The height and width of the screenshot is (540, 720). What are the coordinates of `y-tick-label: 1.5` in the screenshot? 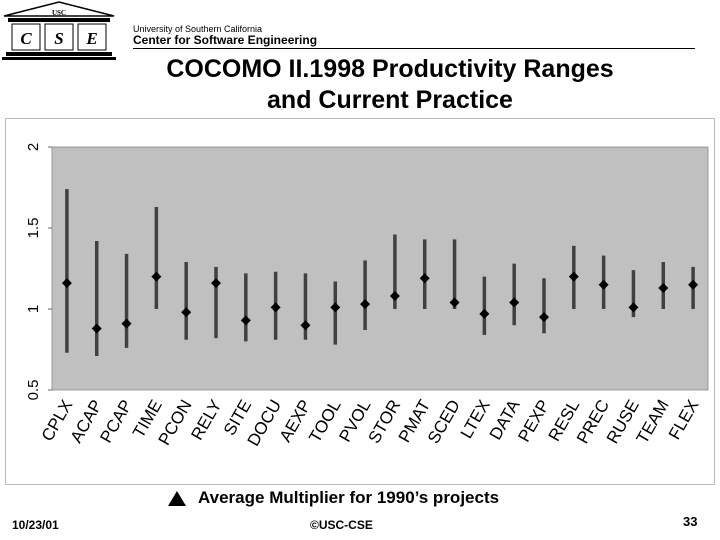 It's located at (33, 228).